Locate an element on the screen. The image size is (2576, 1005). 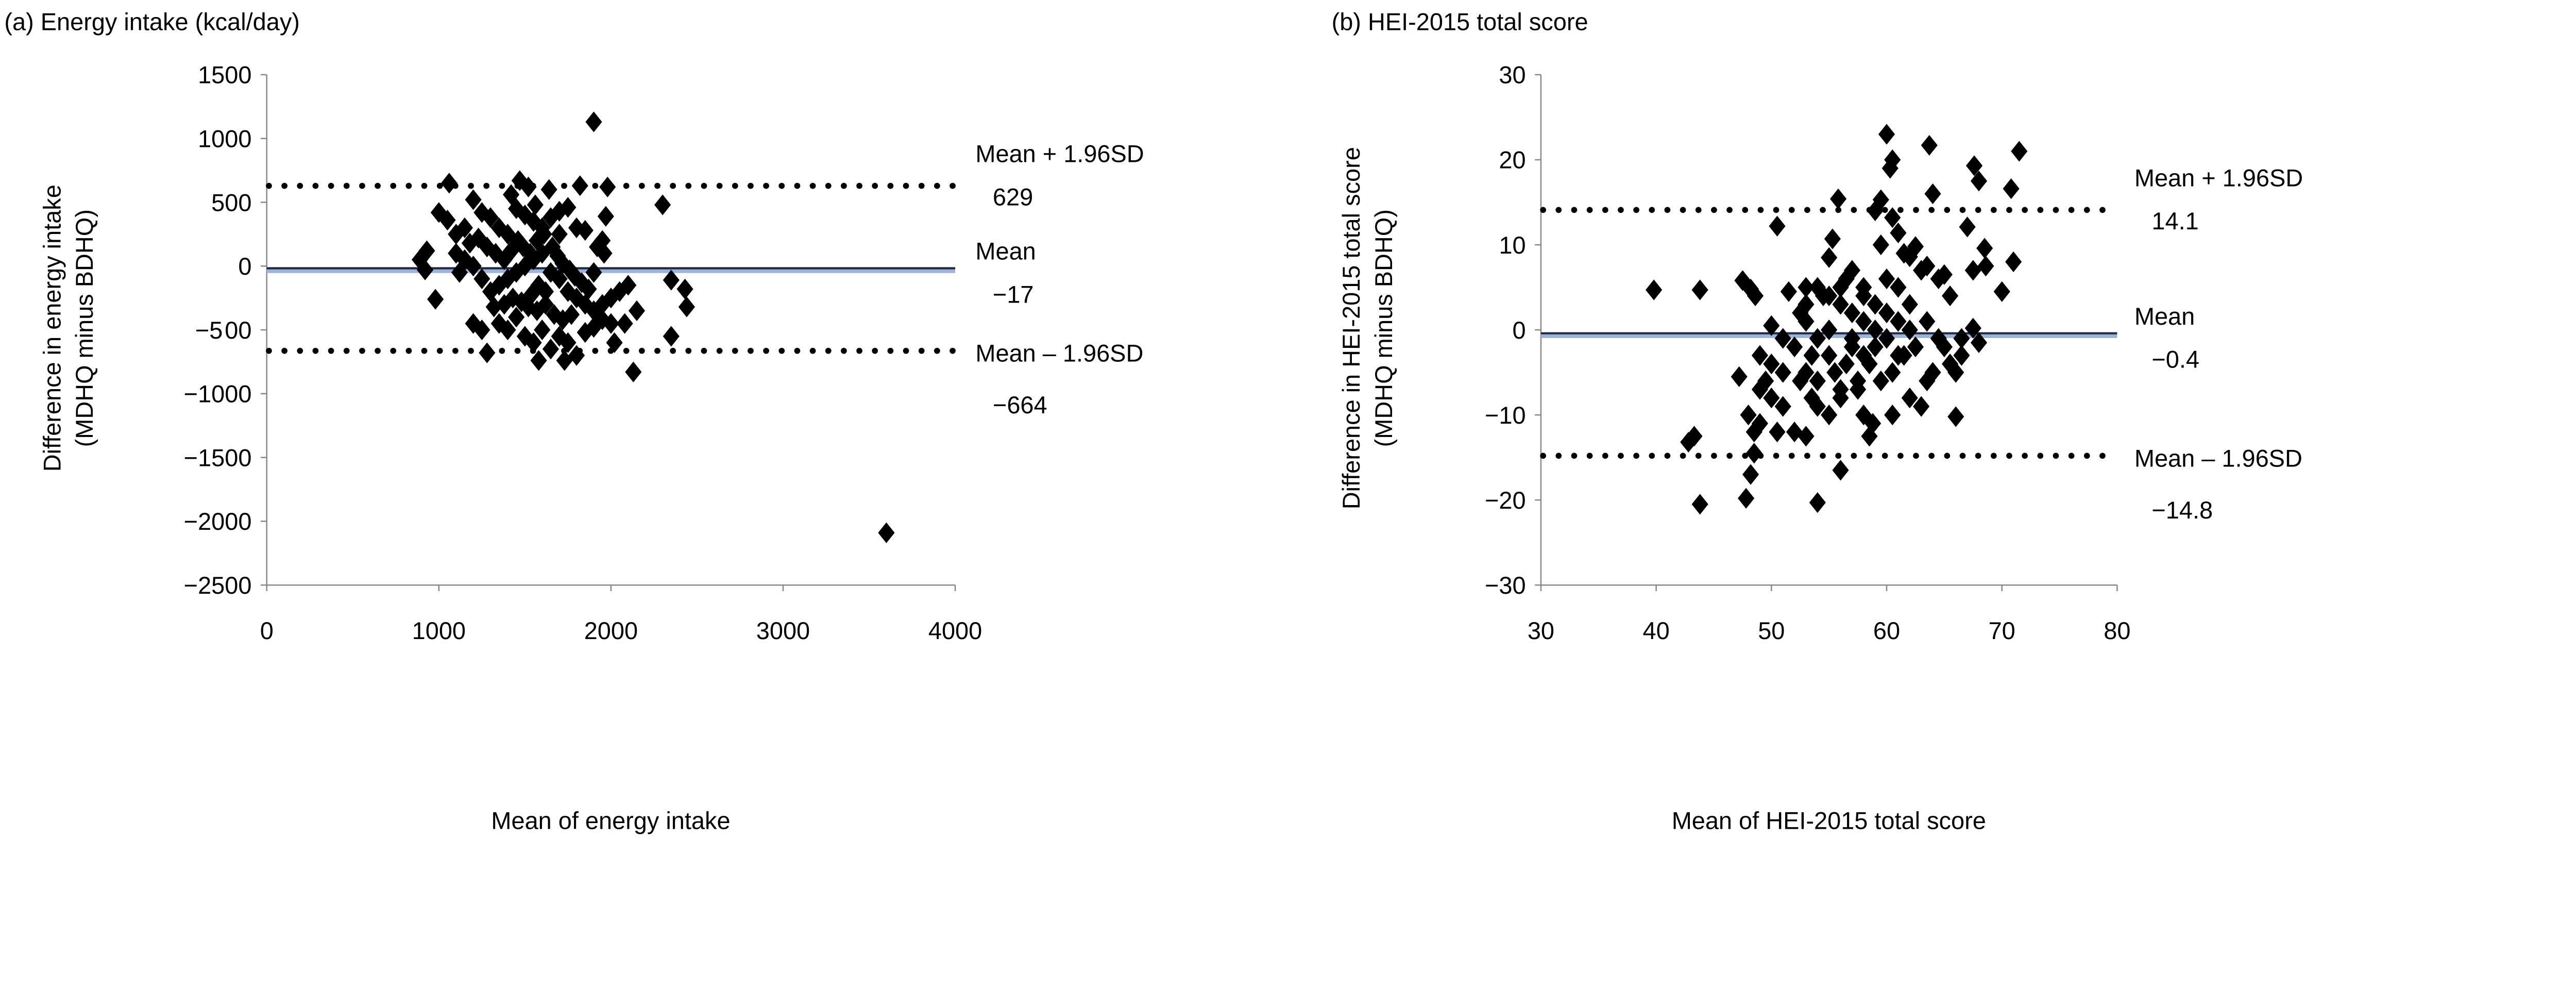
y-tick-label: −2500 is located at coordinates (218, 585).